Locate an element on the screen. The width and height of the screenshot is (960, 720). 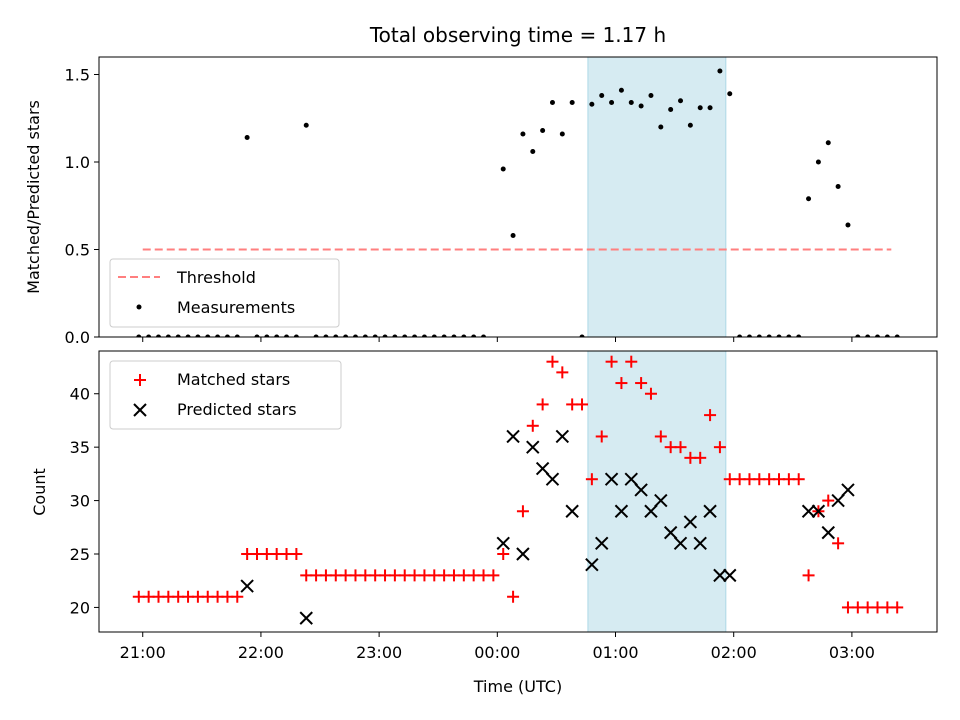
legend-matched-swatch is located at coordinates (140, 380).